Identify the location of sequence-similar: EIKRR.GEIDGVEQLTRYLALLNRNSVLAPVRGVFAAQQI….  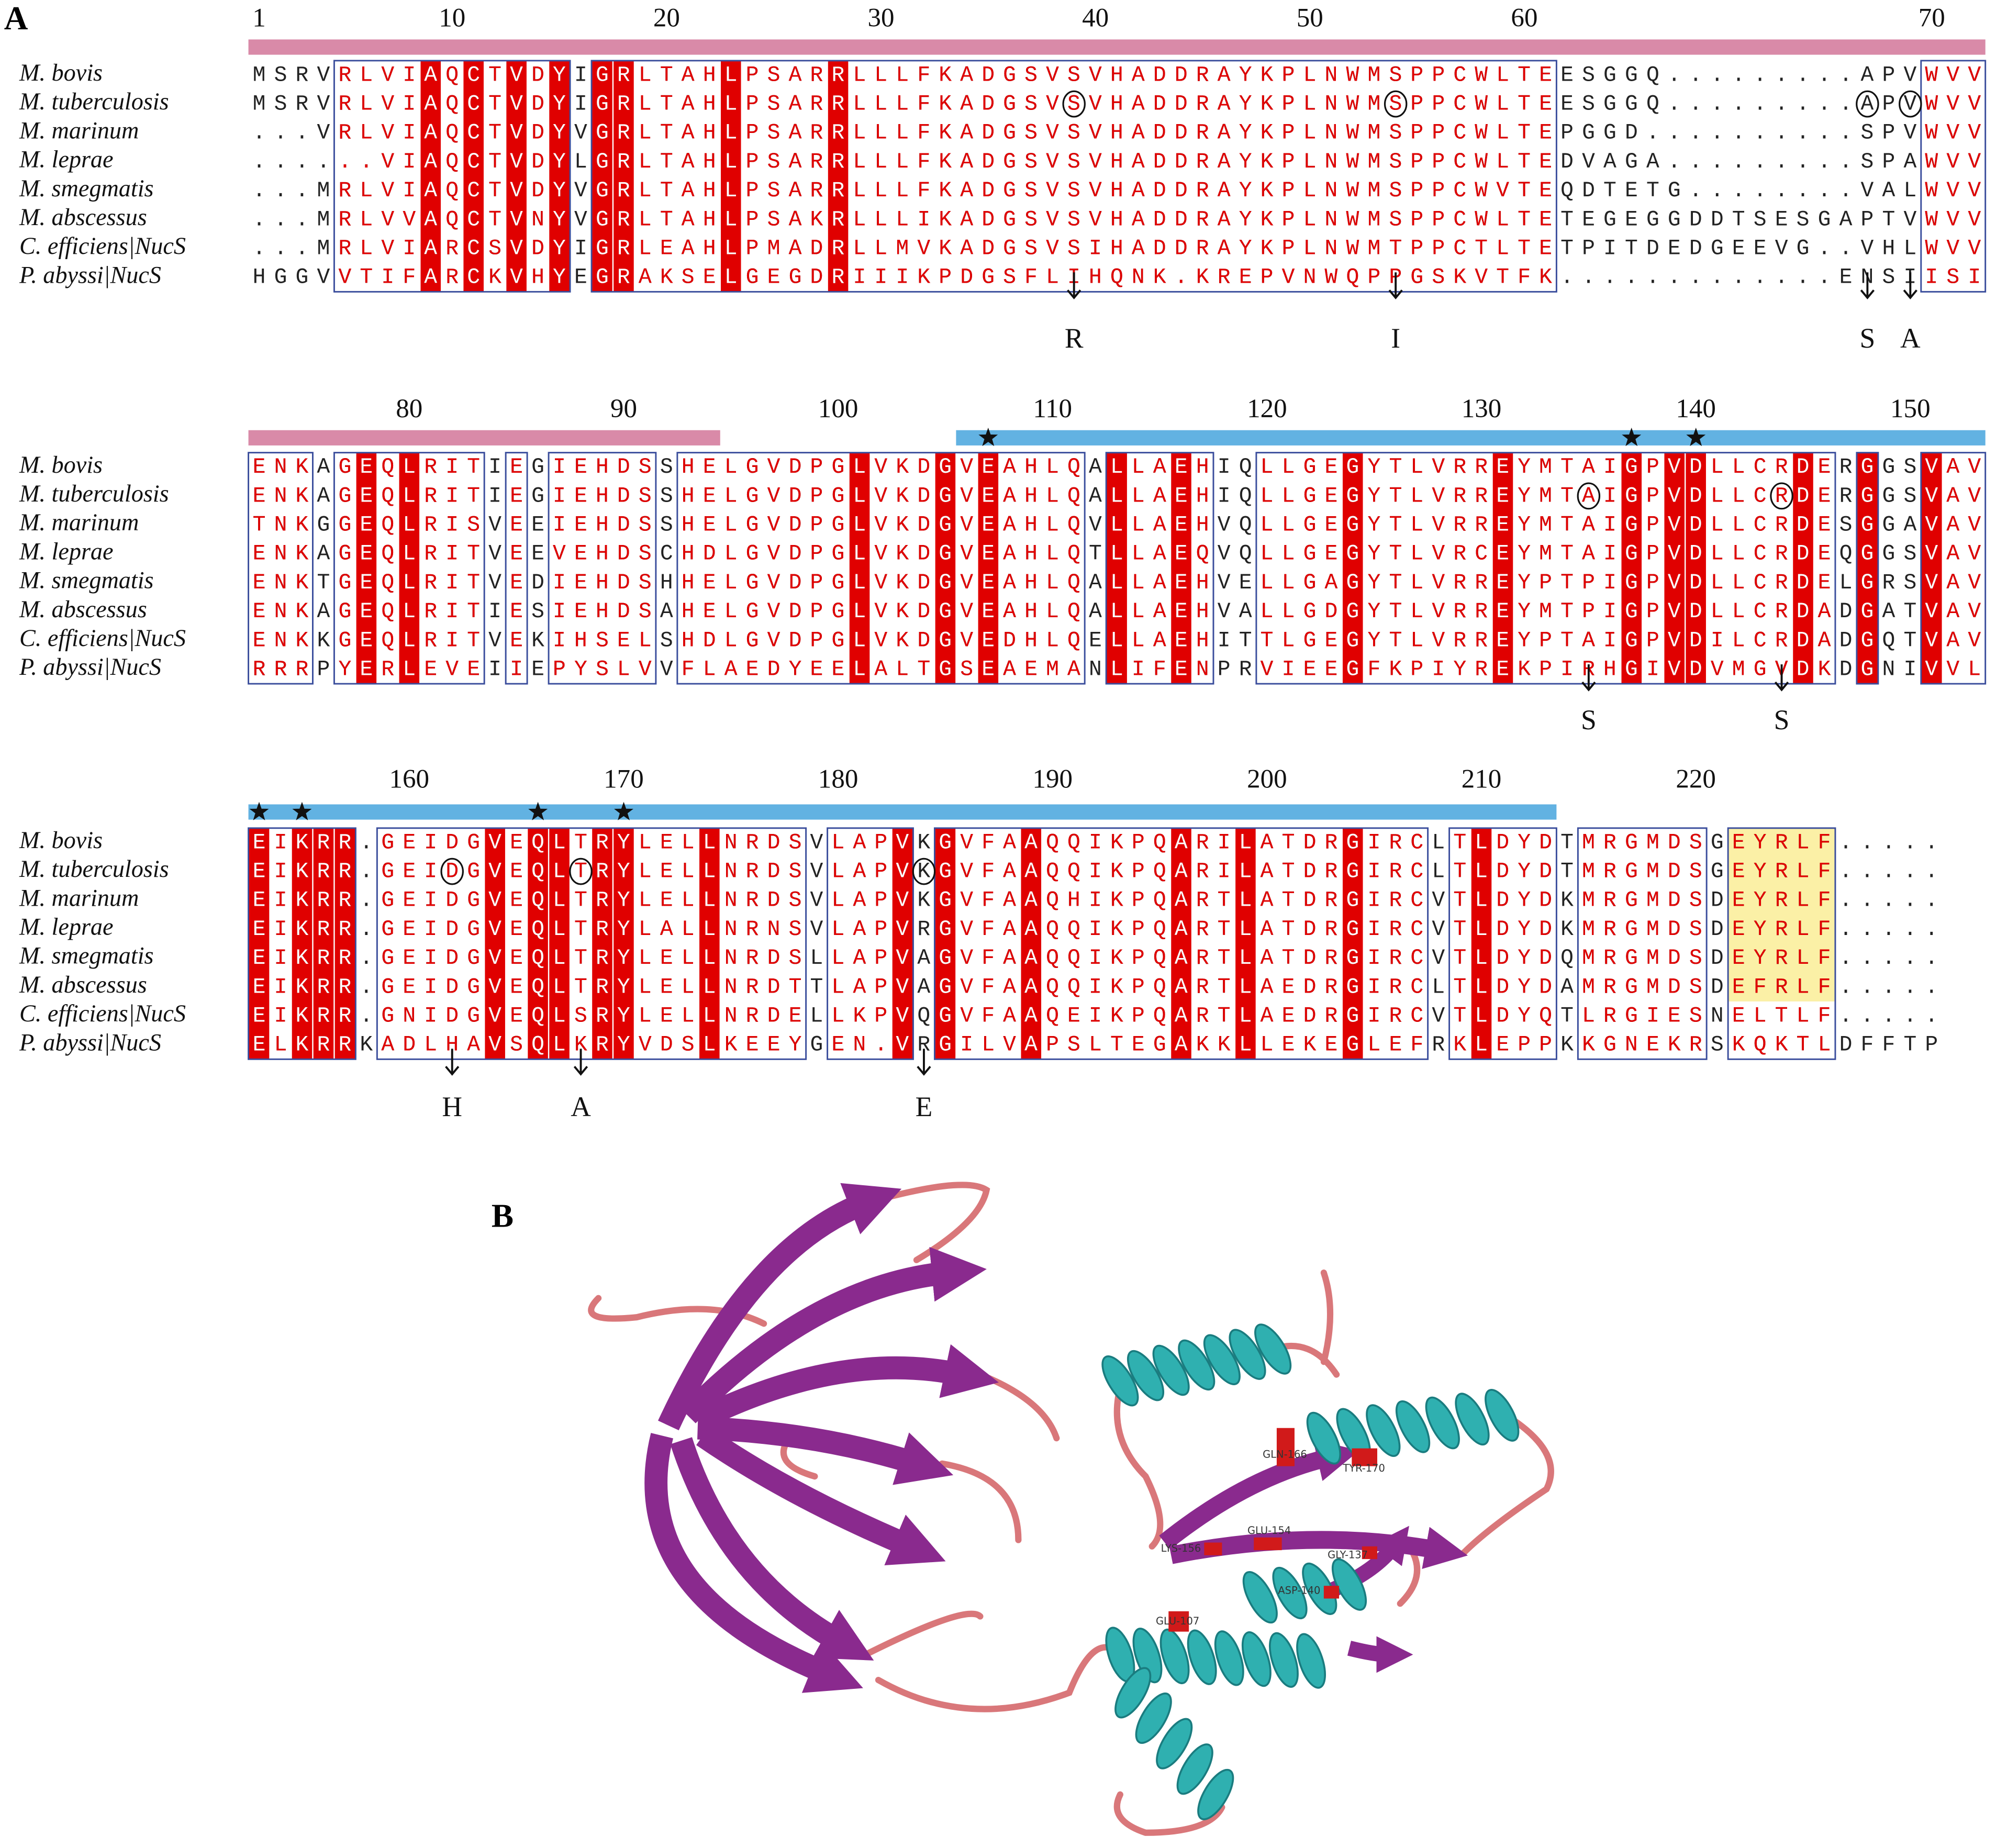
(1100, 930).